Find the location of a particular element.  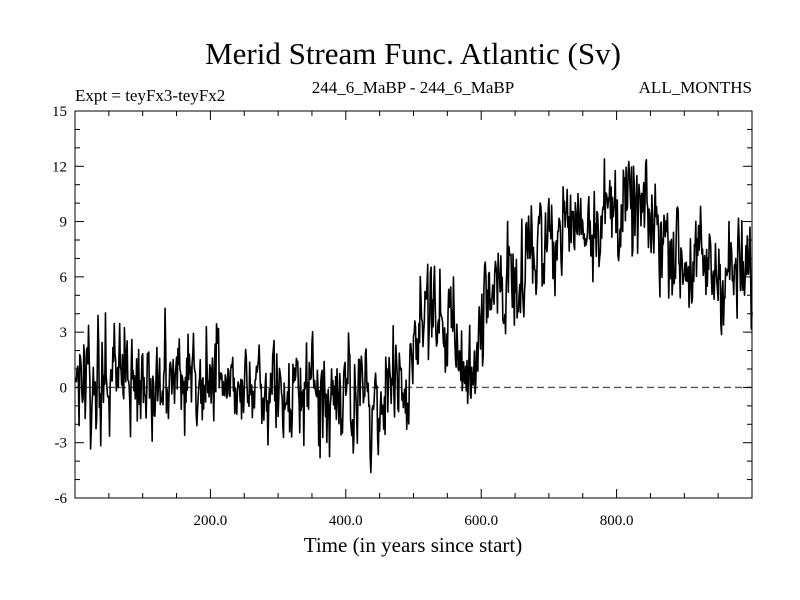

x-axis-label: Time (in years since start) is located at coordinates (413, 545).